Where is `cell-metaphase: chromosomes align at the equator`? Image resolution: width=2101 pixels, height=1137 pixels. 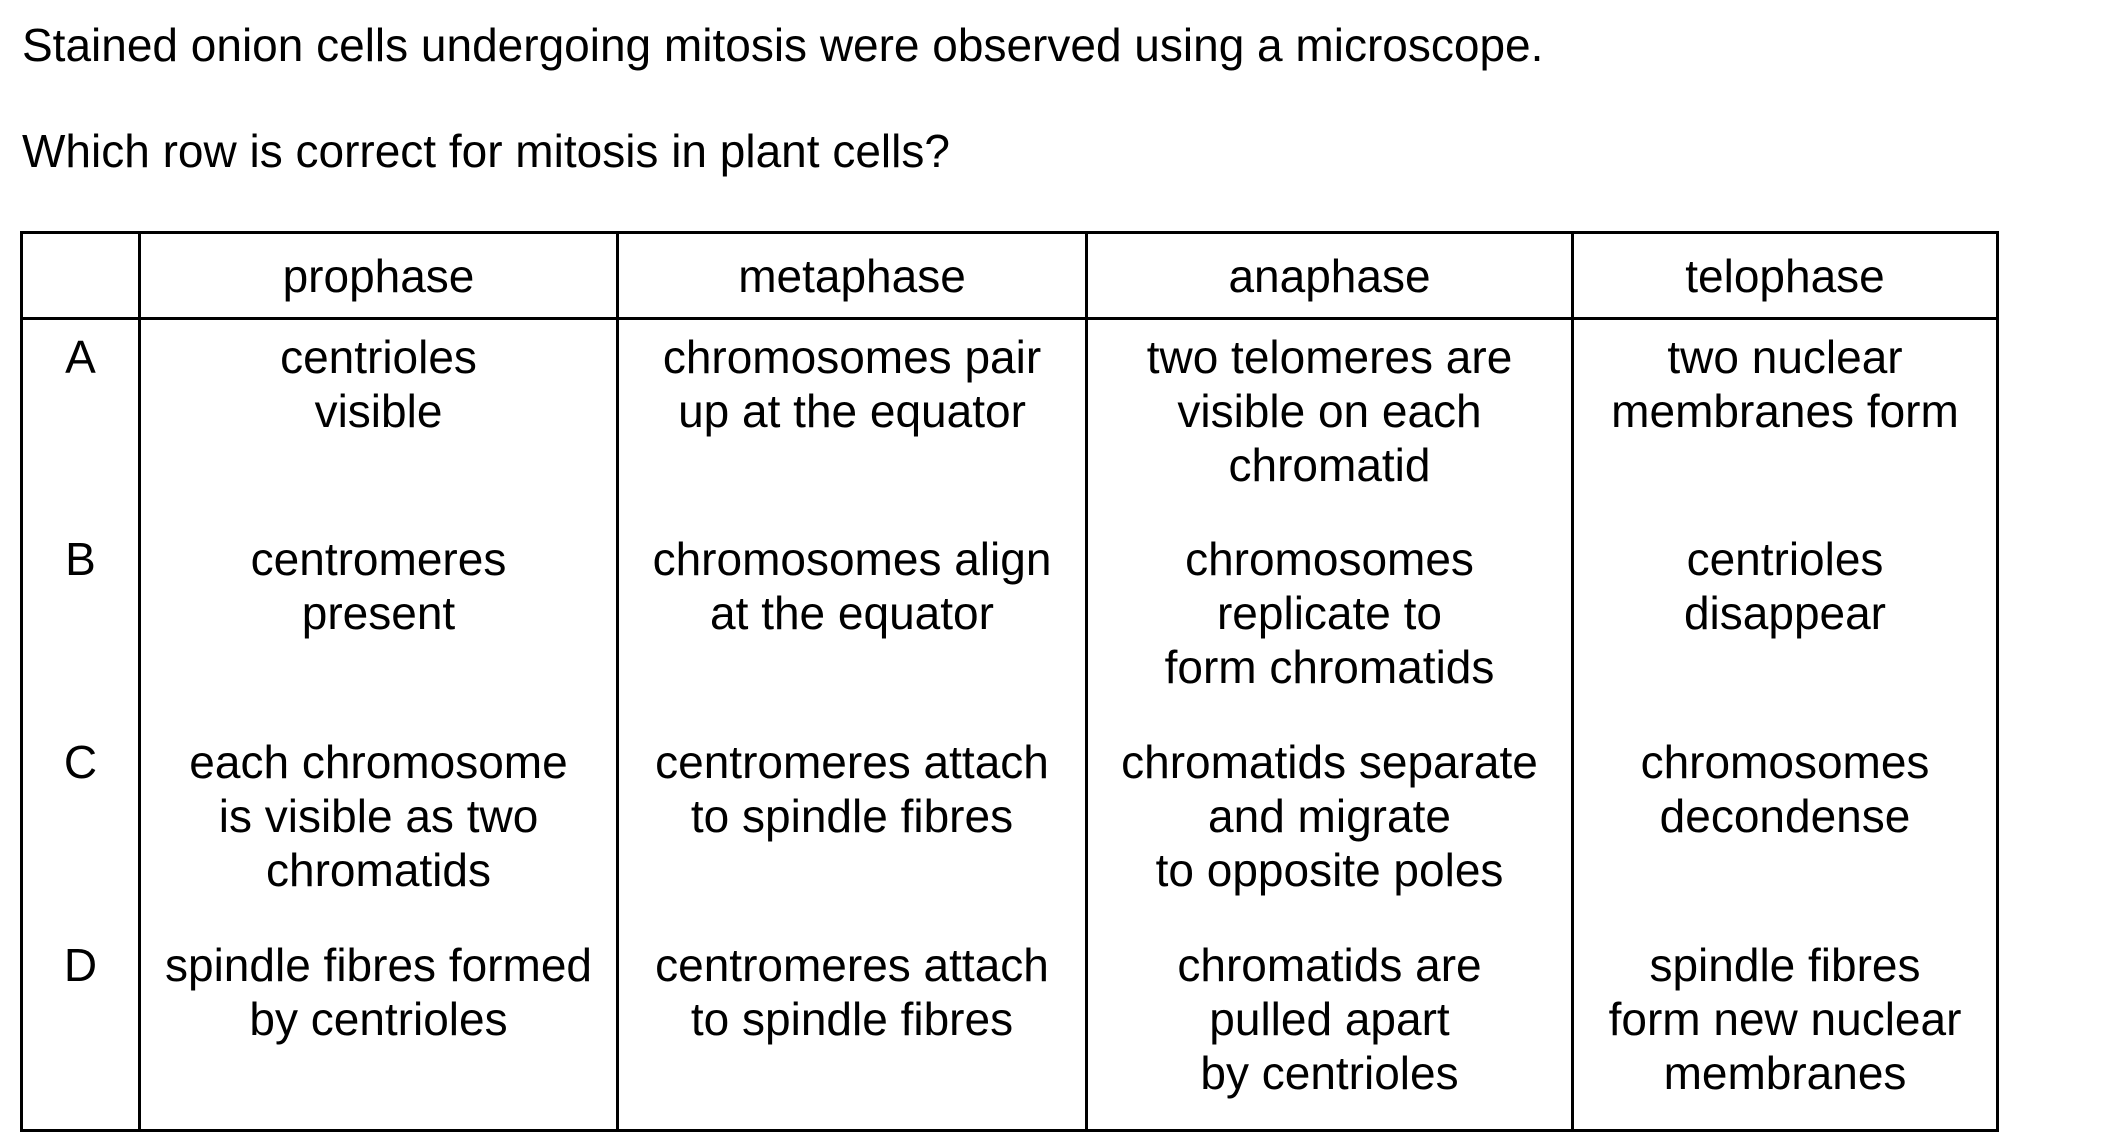 cell-metaphase: chromosomes align at the equator is located at coordinates (852, 623).